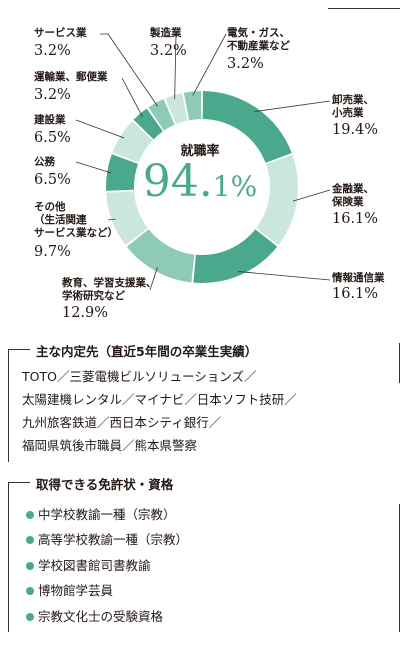 This screenshot has width=407, height=647. I want to click on slice-label-0: 卸売業、 小売業, so click(353, 106).